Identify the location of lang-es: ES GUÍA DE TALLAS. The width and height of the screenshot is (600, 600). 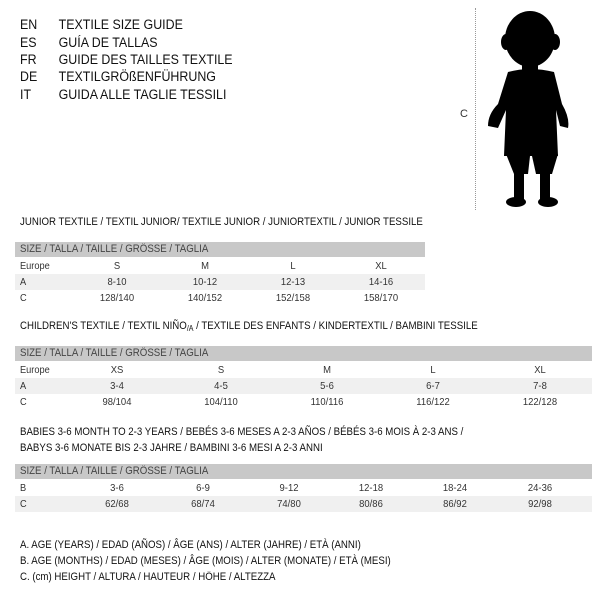
(89, 42).